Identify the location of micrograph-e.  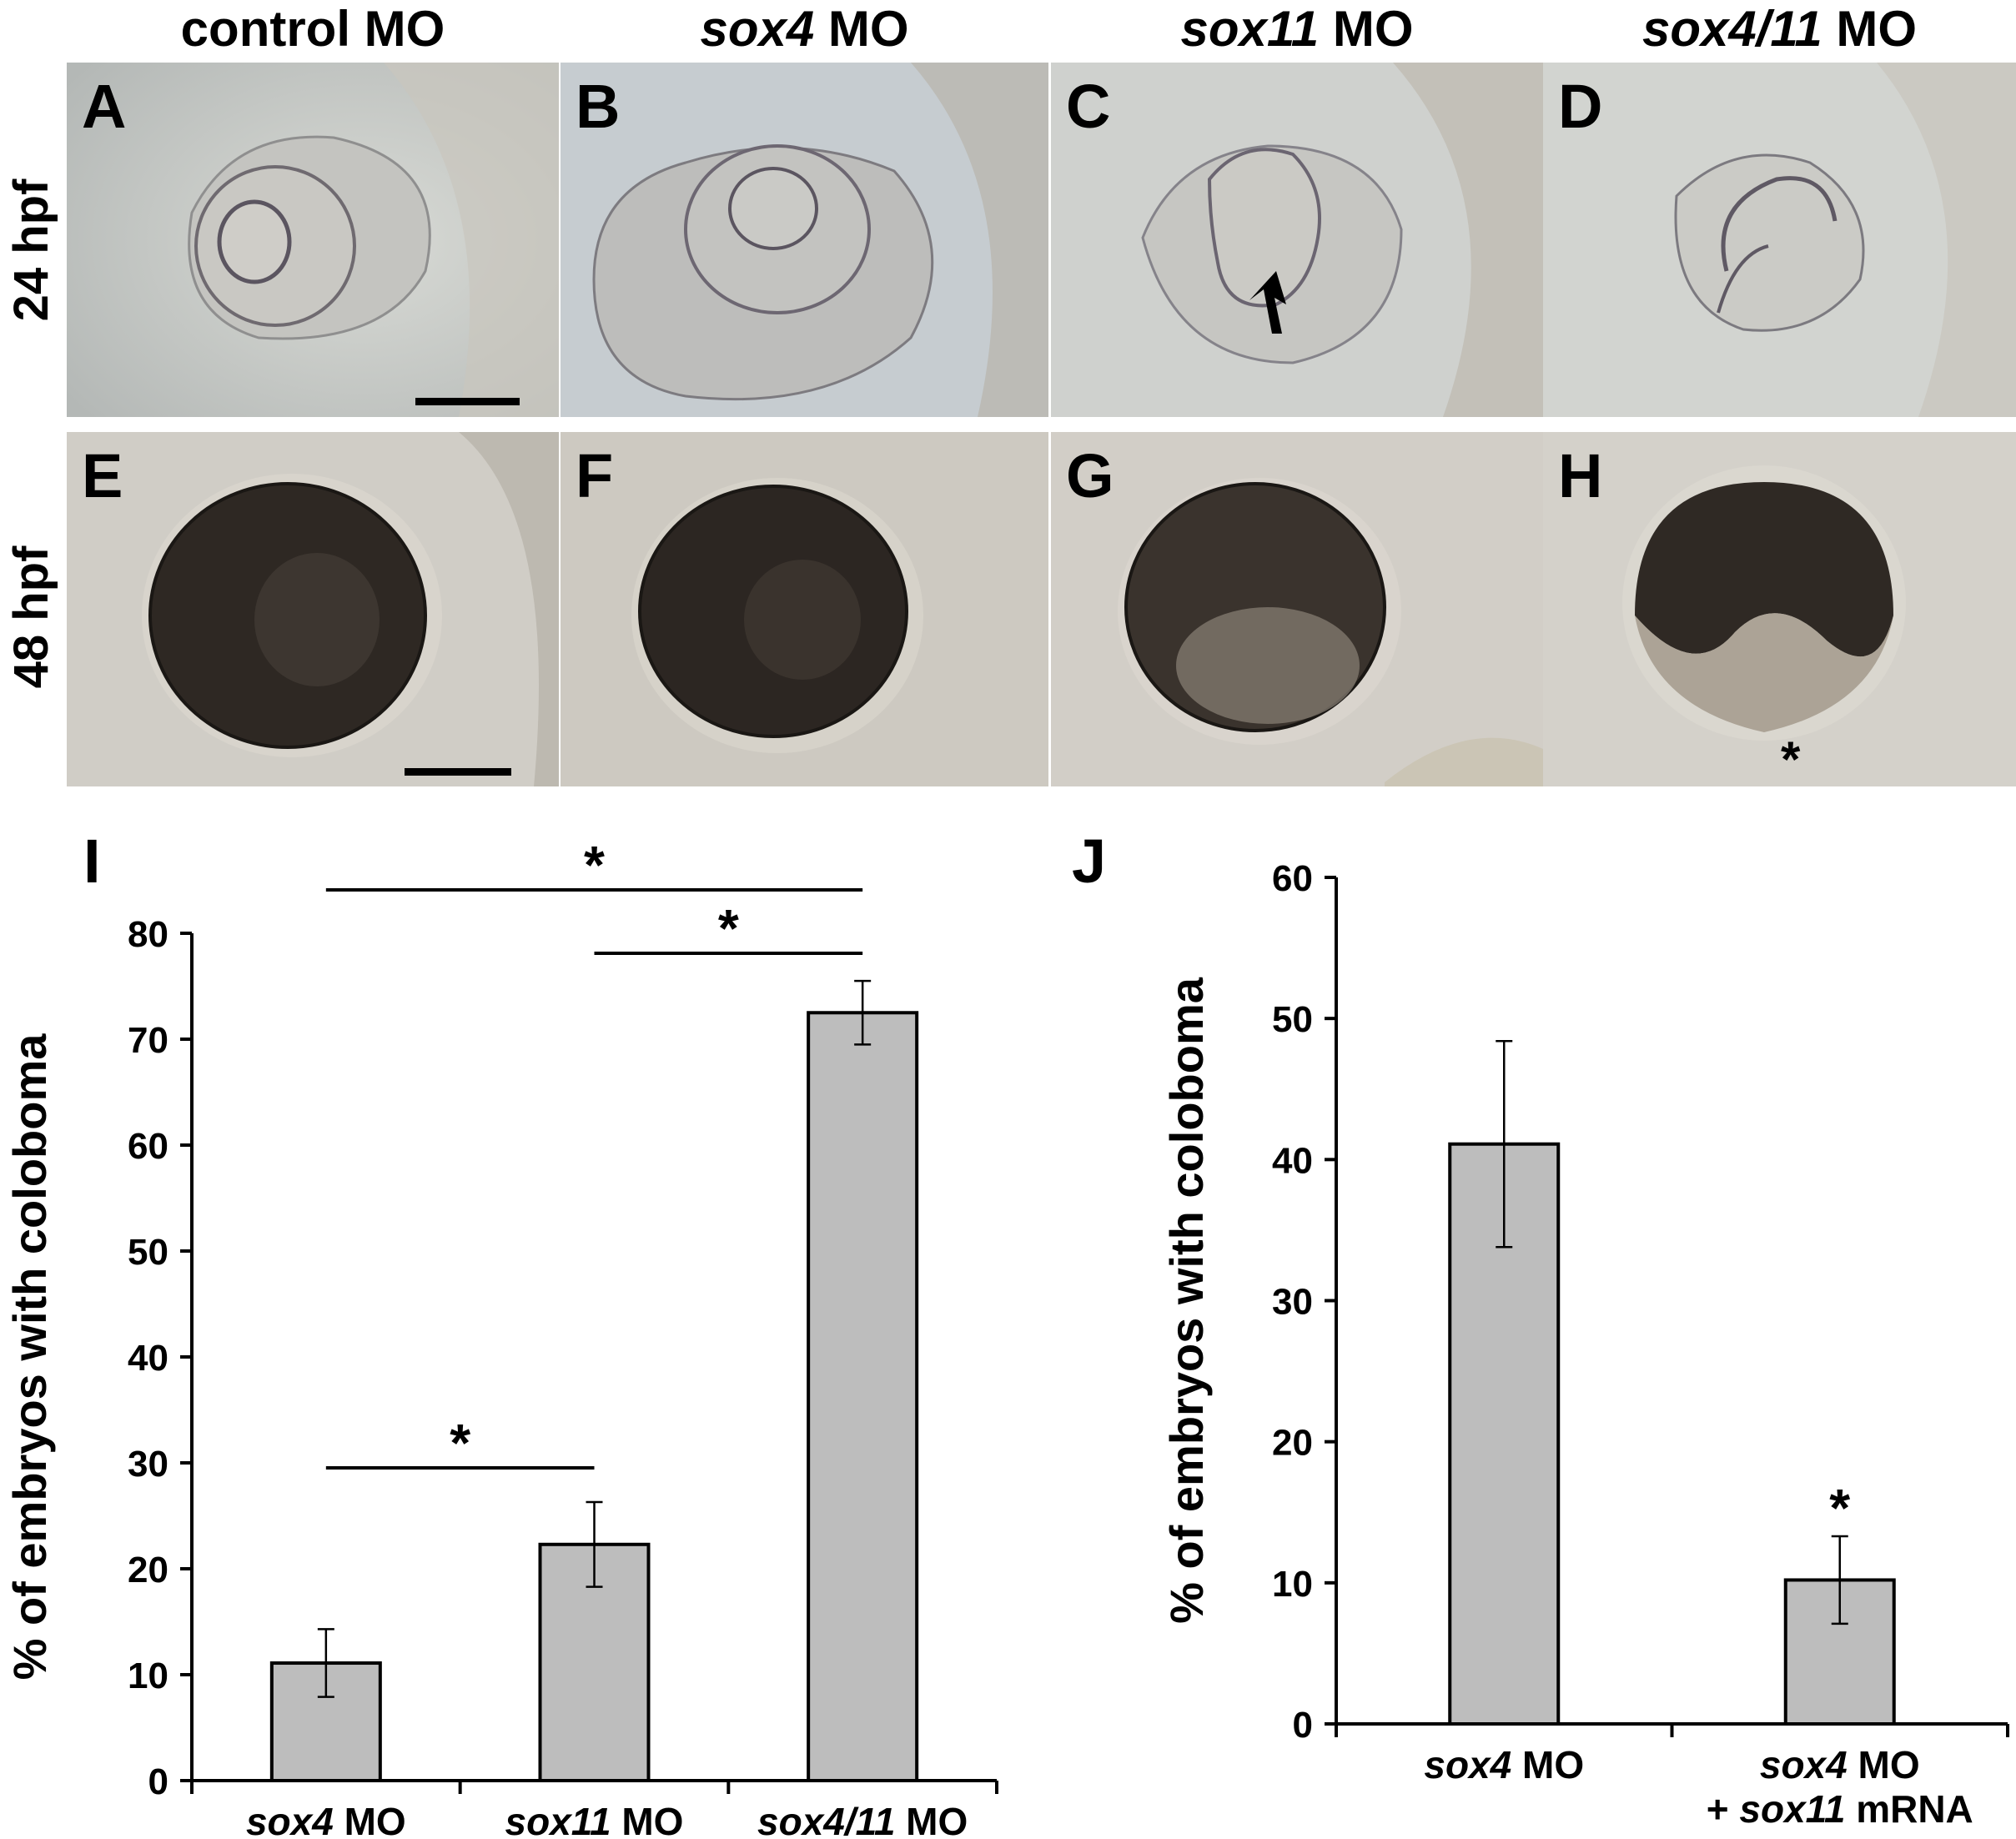
(313, 609).